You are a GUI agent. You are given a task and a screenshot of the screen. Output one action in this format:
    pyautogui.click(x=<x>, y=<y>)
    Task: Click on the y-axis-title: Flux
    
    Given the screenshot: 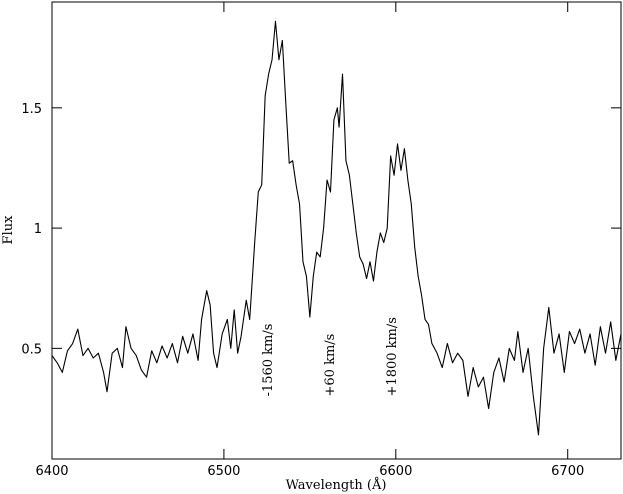 What is the action you would take?
    pyautogui.click(x=8, y=230)
    